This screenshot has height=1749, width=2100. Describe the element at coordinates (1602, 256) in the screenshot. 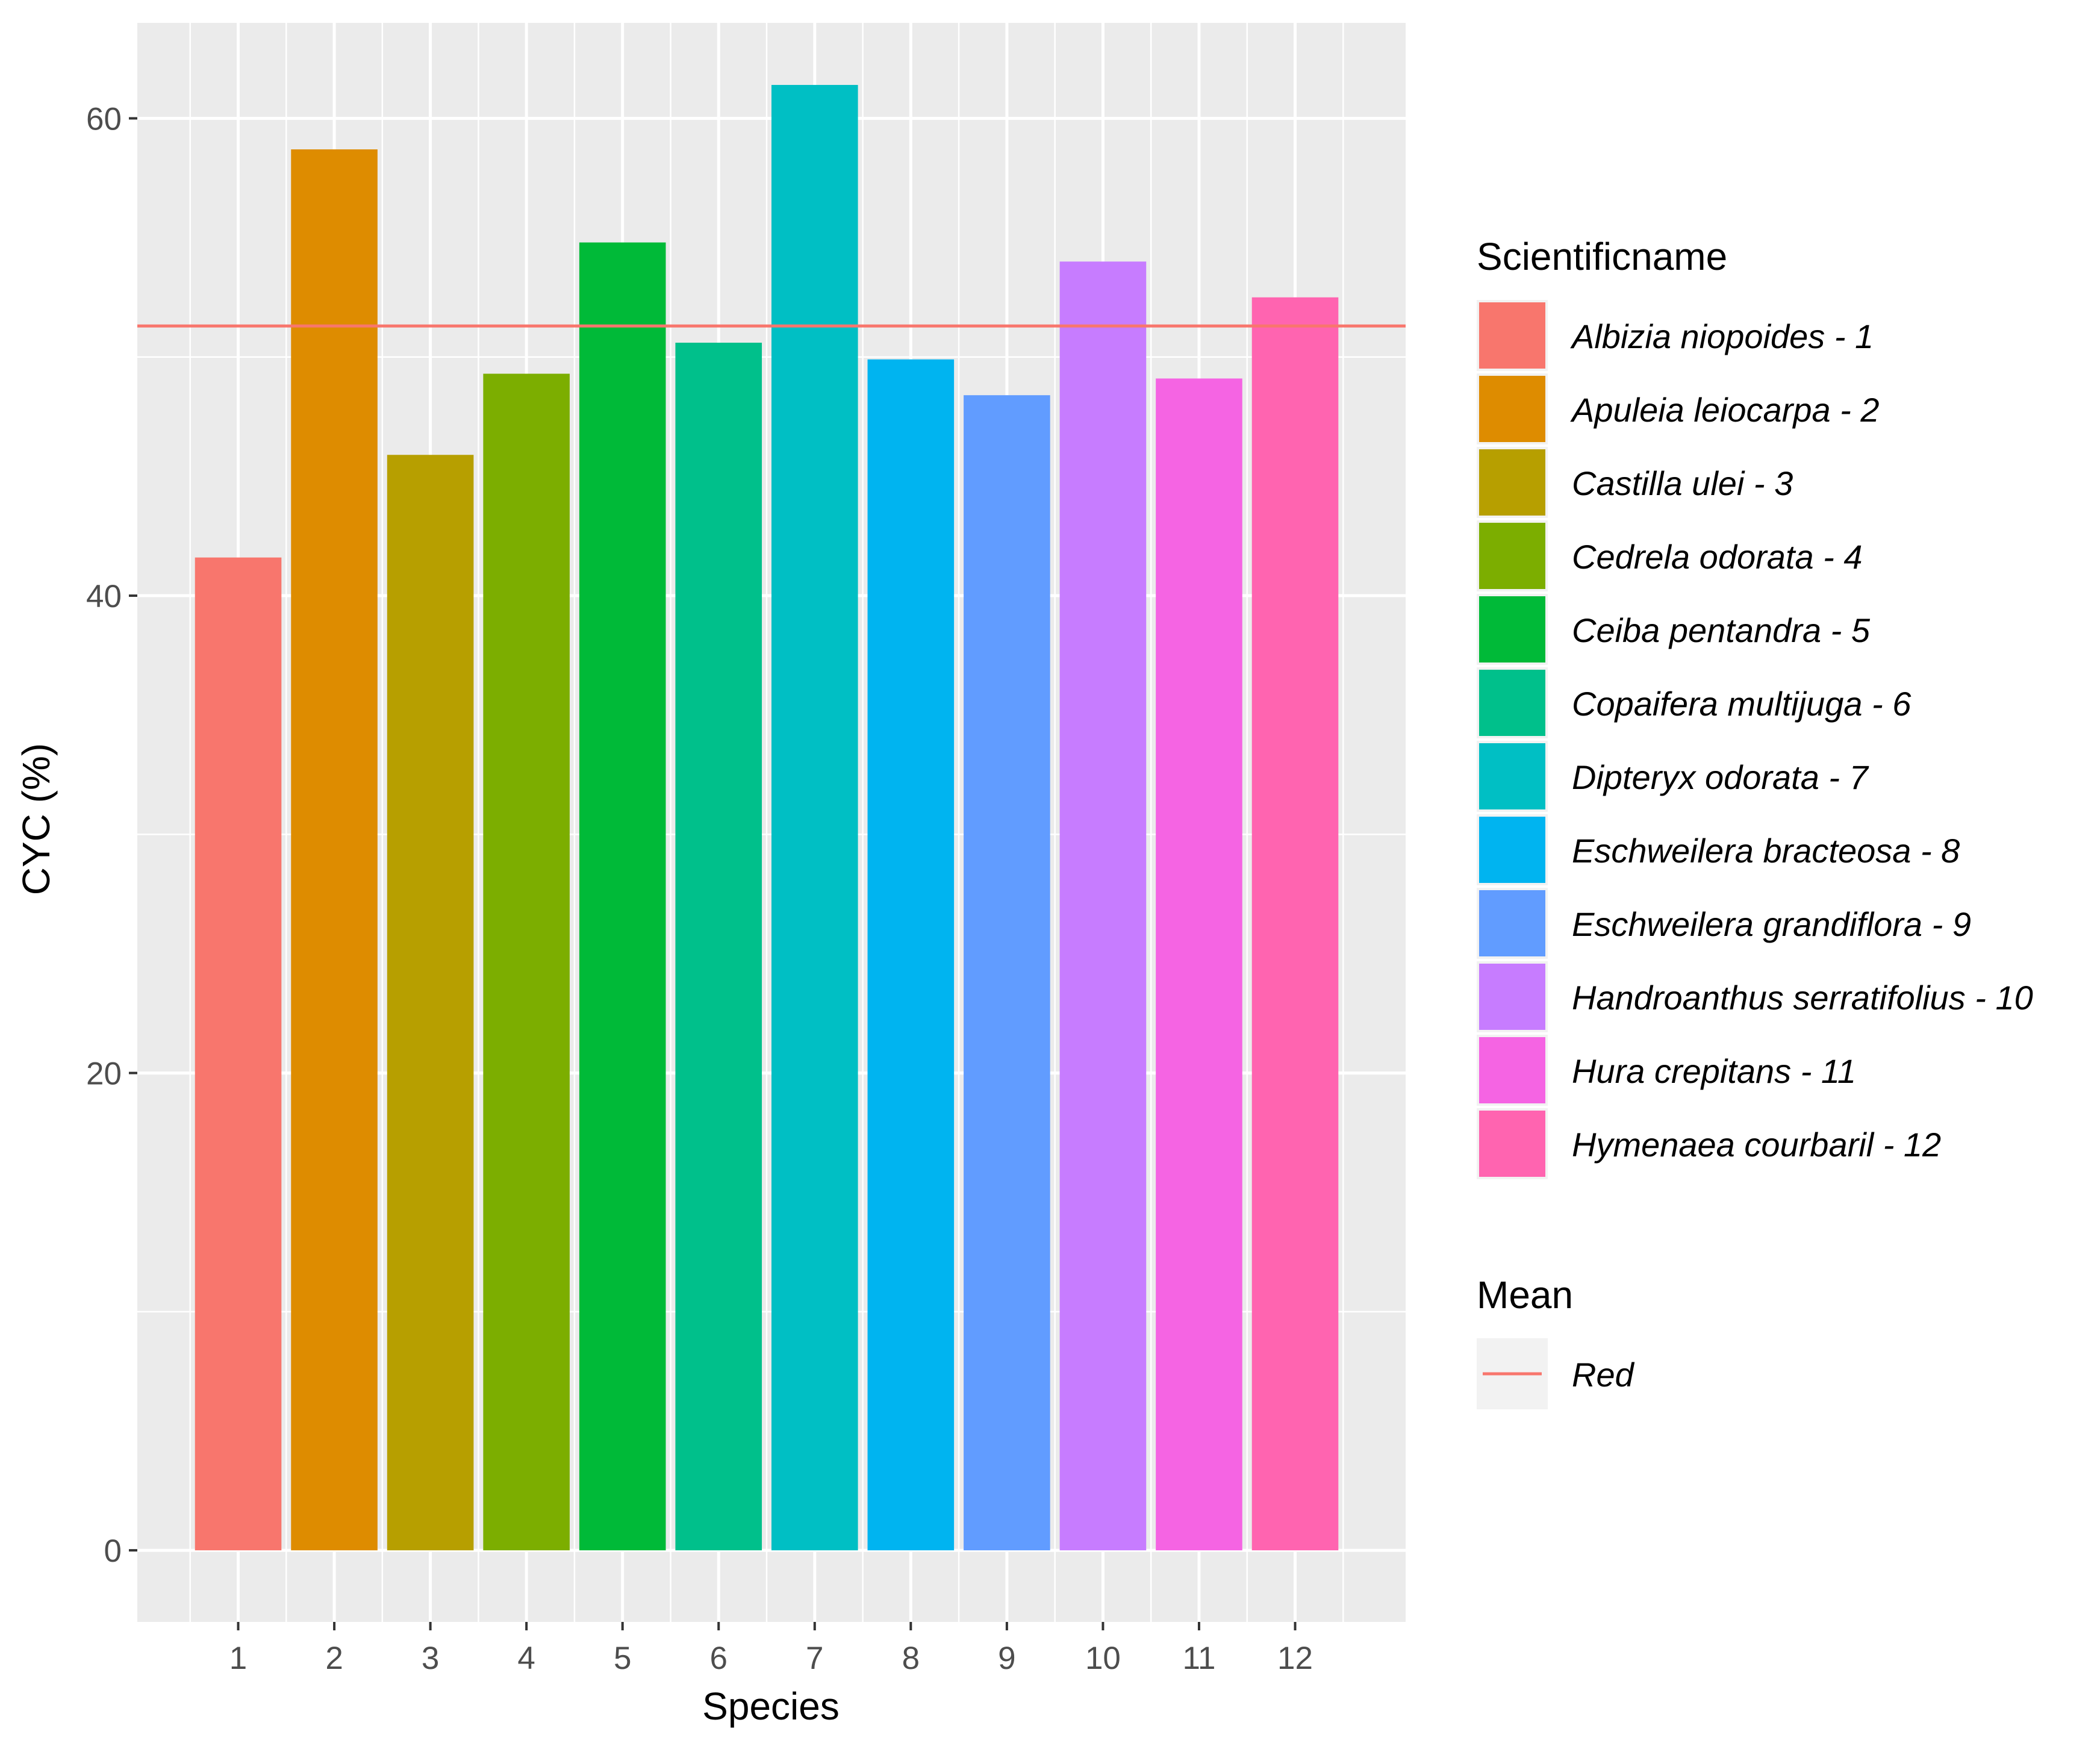

I see `legend-fill-title: Scientificname` at that location.